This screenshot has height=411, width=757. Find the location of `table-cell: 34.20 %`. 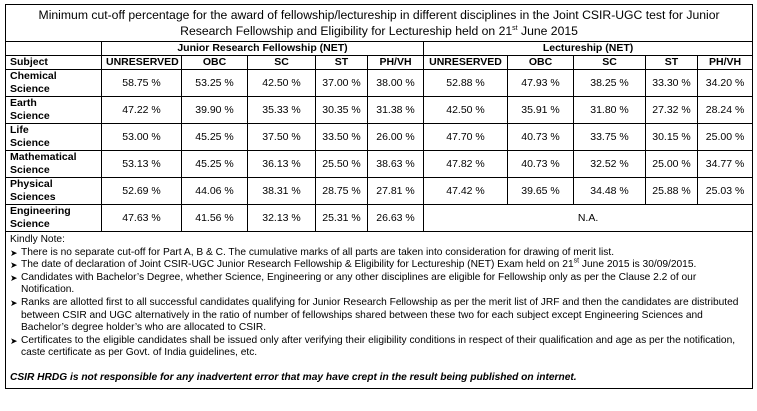

table-cell: 34.20 % is located at coordinates (725, 83).